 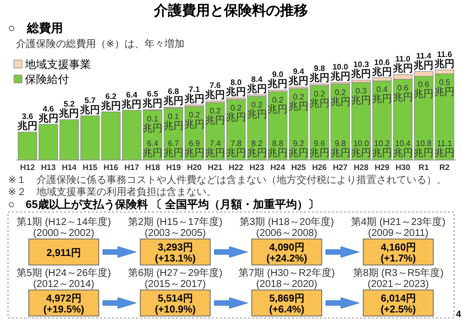 I want to click on x-tick-label: H30, so click(x=403, y=167).